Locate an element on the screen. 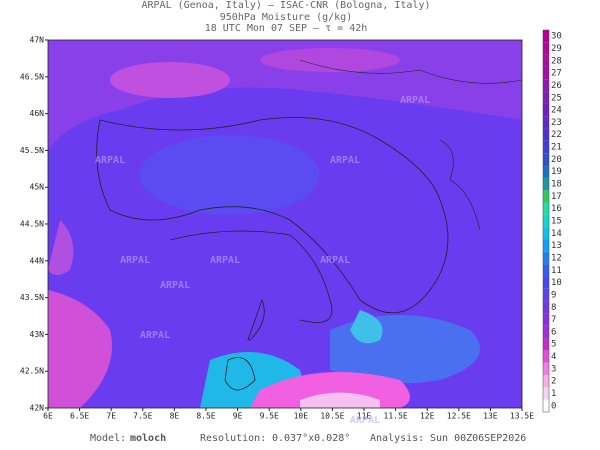  colorbar-label: 16 is located at coordinates (556, 209).